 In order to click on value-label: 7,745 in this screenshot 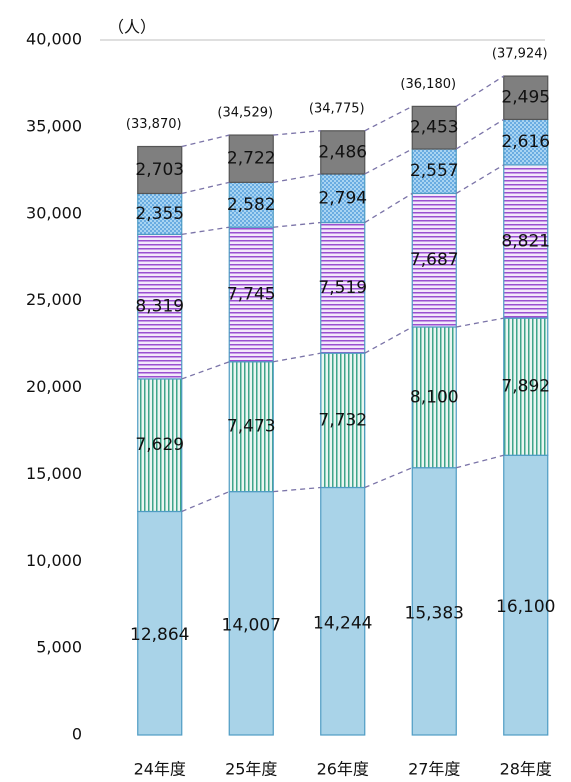, I will do `click(251, 295)`.